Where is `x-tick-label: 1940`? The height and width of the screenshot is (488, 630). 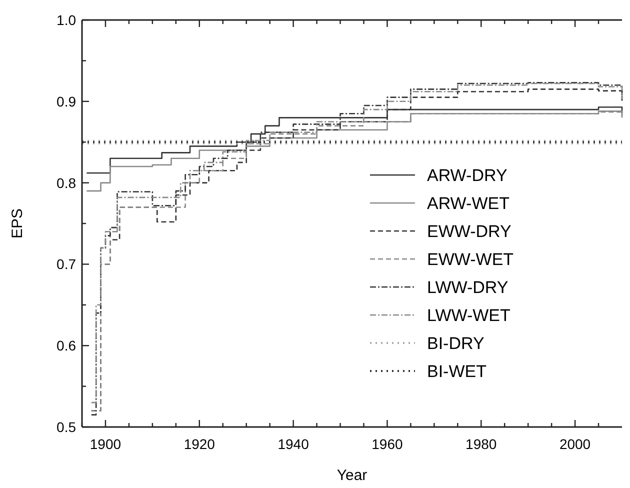
x-tick-label: 1940 is located at coordinates (294, 444).